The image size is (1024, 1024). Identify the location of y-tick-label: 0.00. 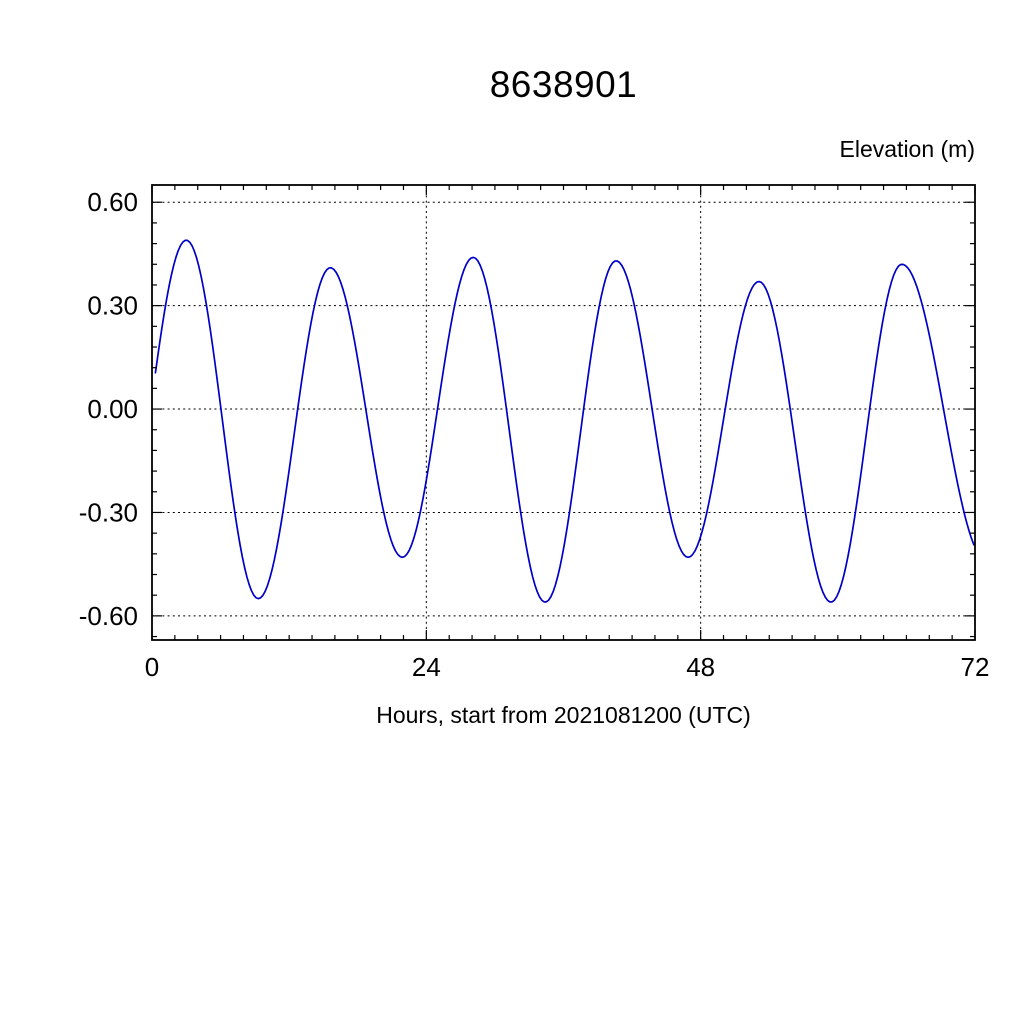
(112, 409).